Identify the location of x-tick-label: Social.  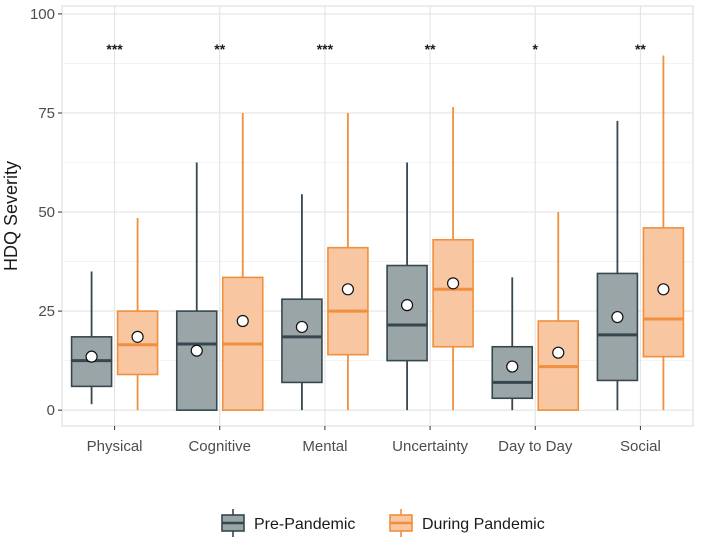
(640, 446).